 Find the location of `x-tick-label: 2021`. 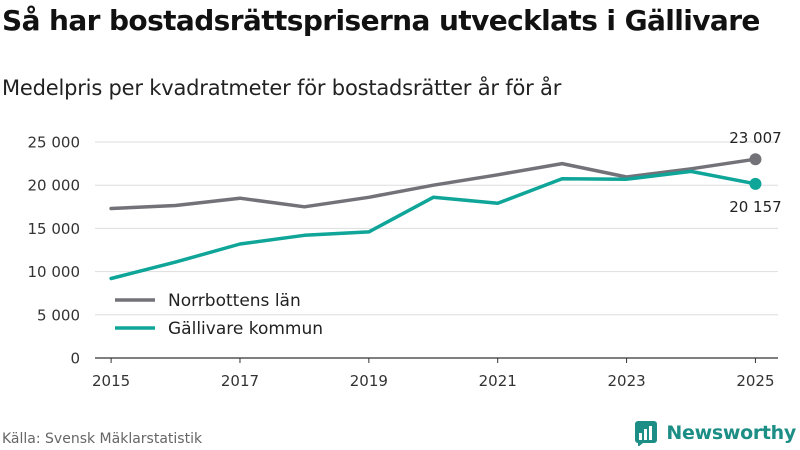

x-tick-label: 2021 is located at coordinates (498, 381).